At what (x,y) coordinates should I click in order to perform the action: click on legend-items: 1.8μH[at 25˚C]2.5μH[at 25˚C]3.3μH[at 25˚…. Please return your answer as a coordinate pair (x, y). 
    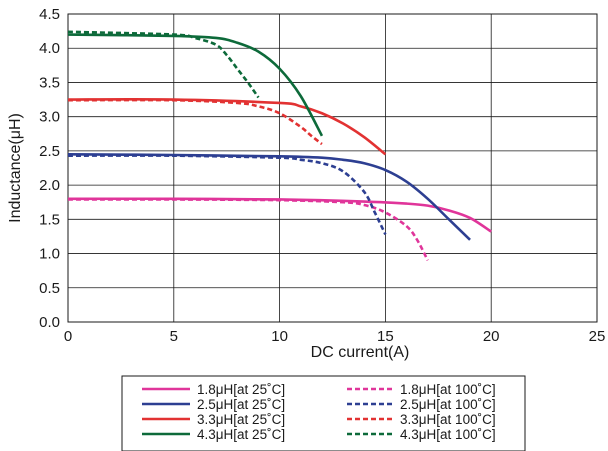
    Looking at the image, I should click on (319, 412).